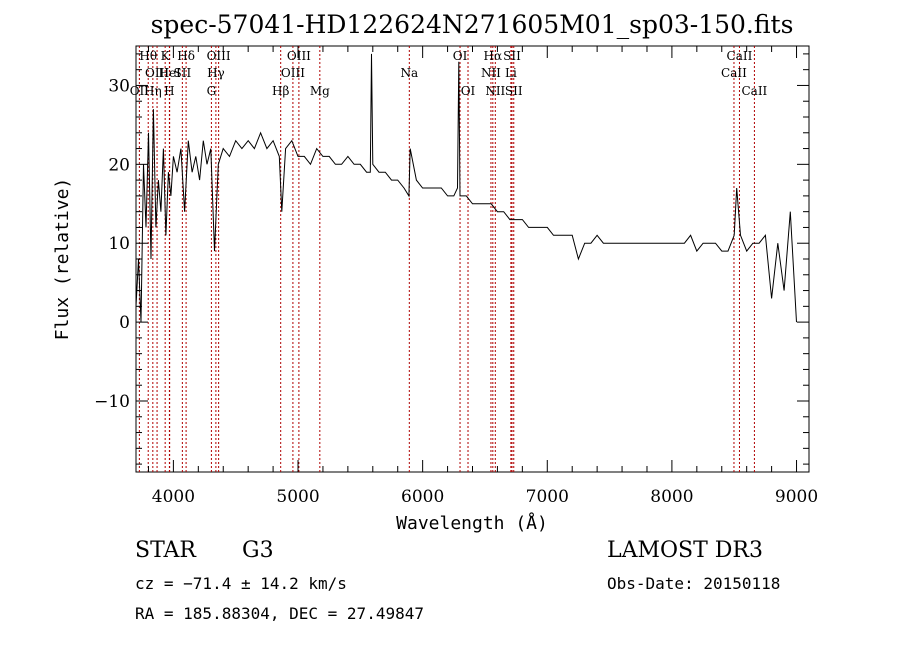  Describe the element at coordinates (169, 91) in the screenshot. I see `spectral-line-label: H` at that location.